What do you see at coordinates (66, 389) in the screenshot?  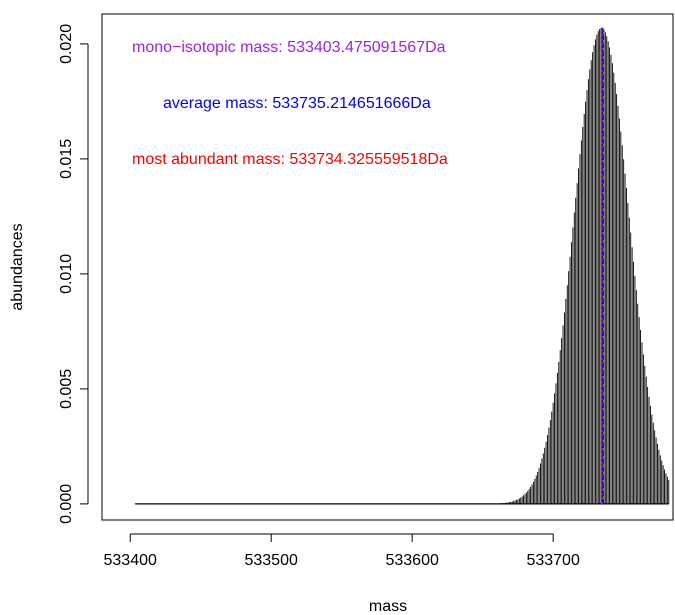 I see `y-tick-label: 0.005` at bounding box center [66, 389].